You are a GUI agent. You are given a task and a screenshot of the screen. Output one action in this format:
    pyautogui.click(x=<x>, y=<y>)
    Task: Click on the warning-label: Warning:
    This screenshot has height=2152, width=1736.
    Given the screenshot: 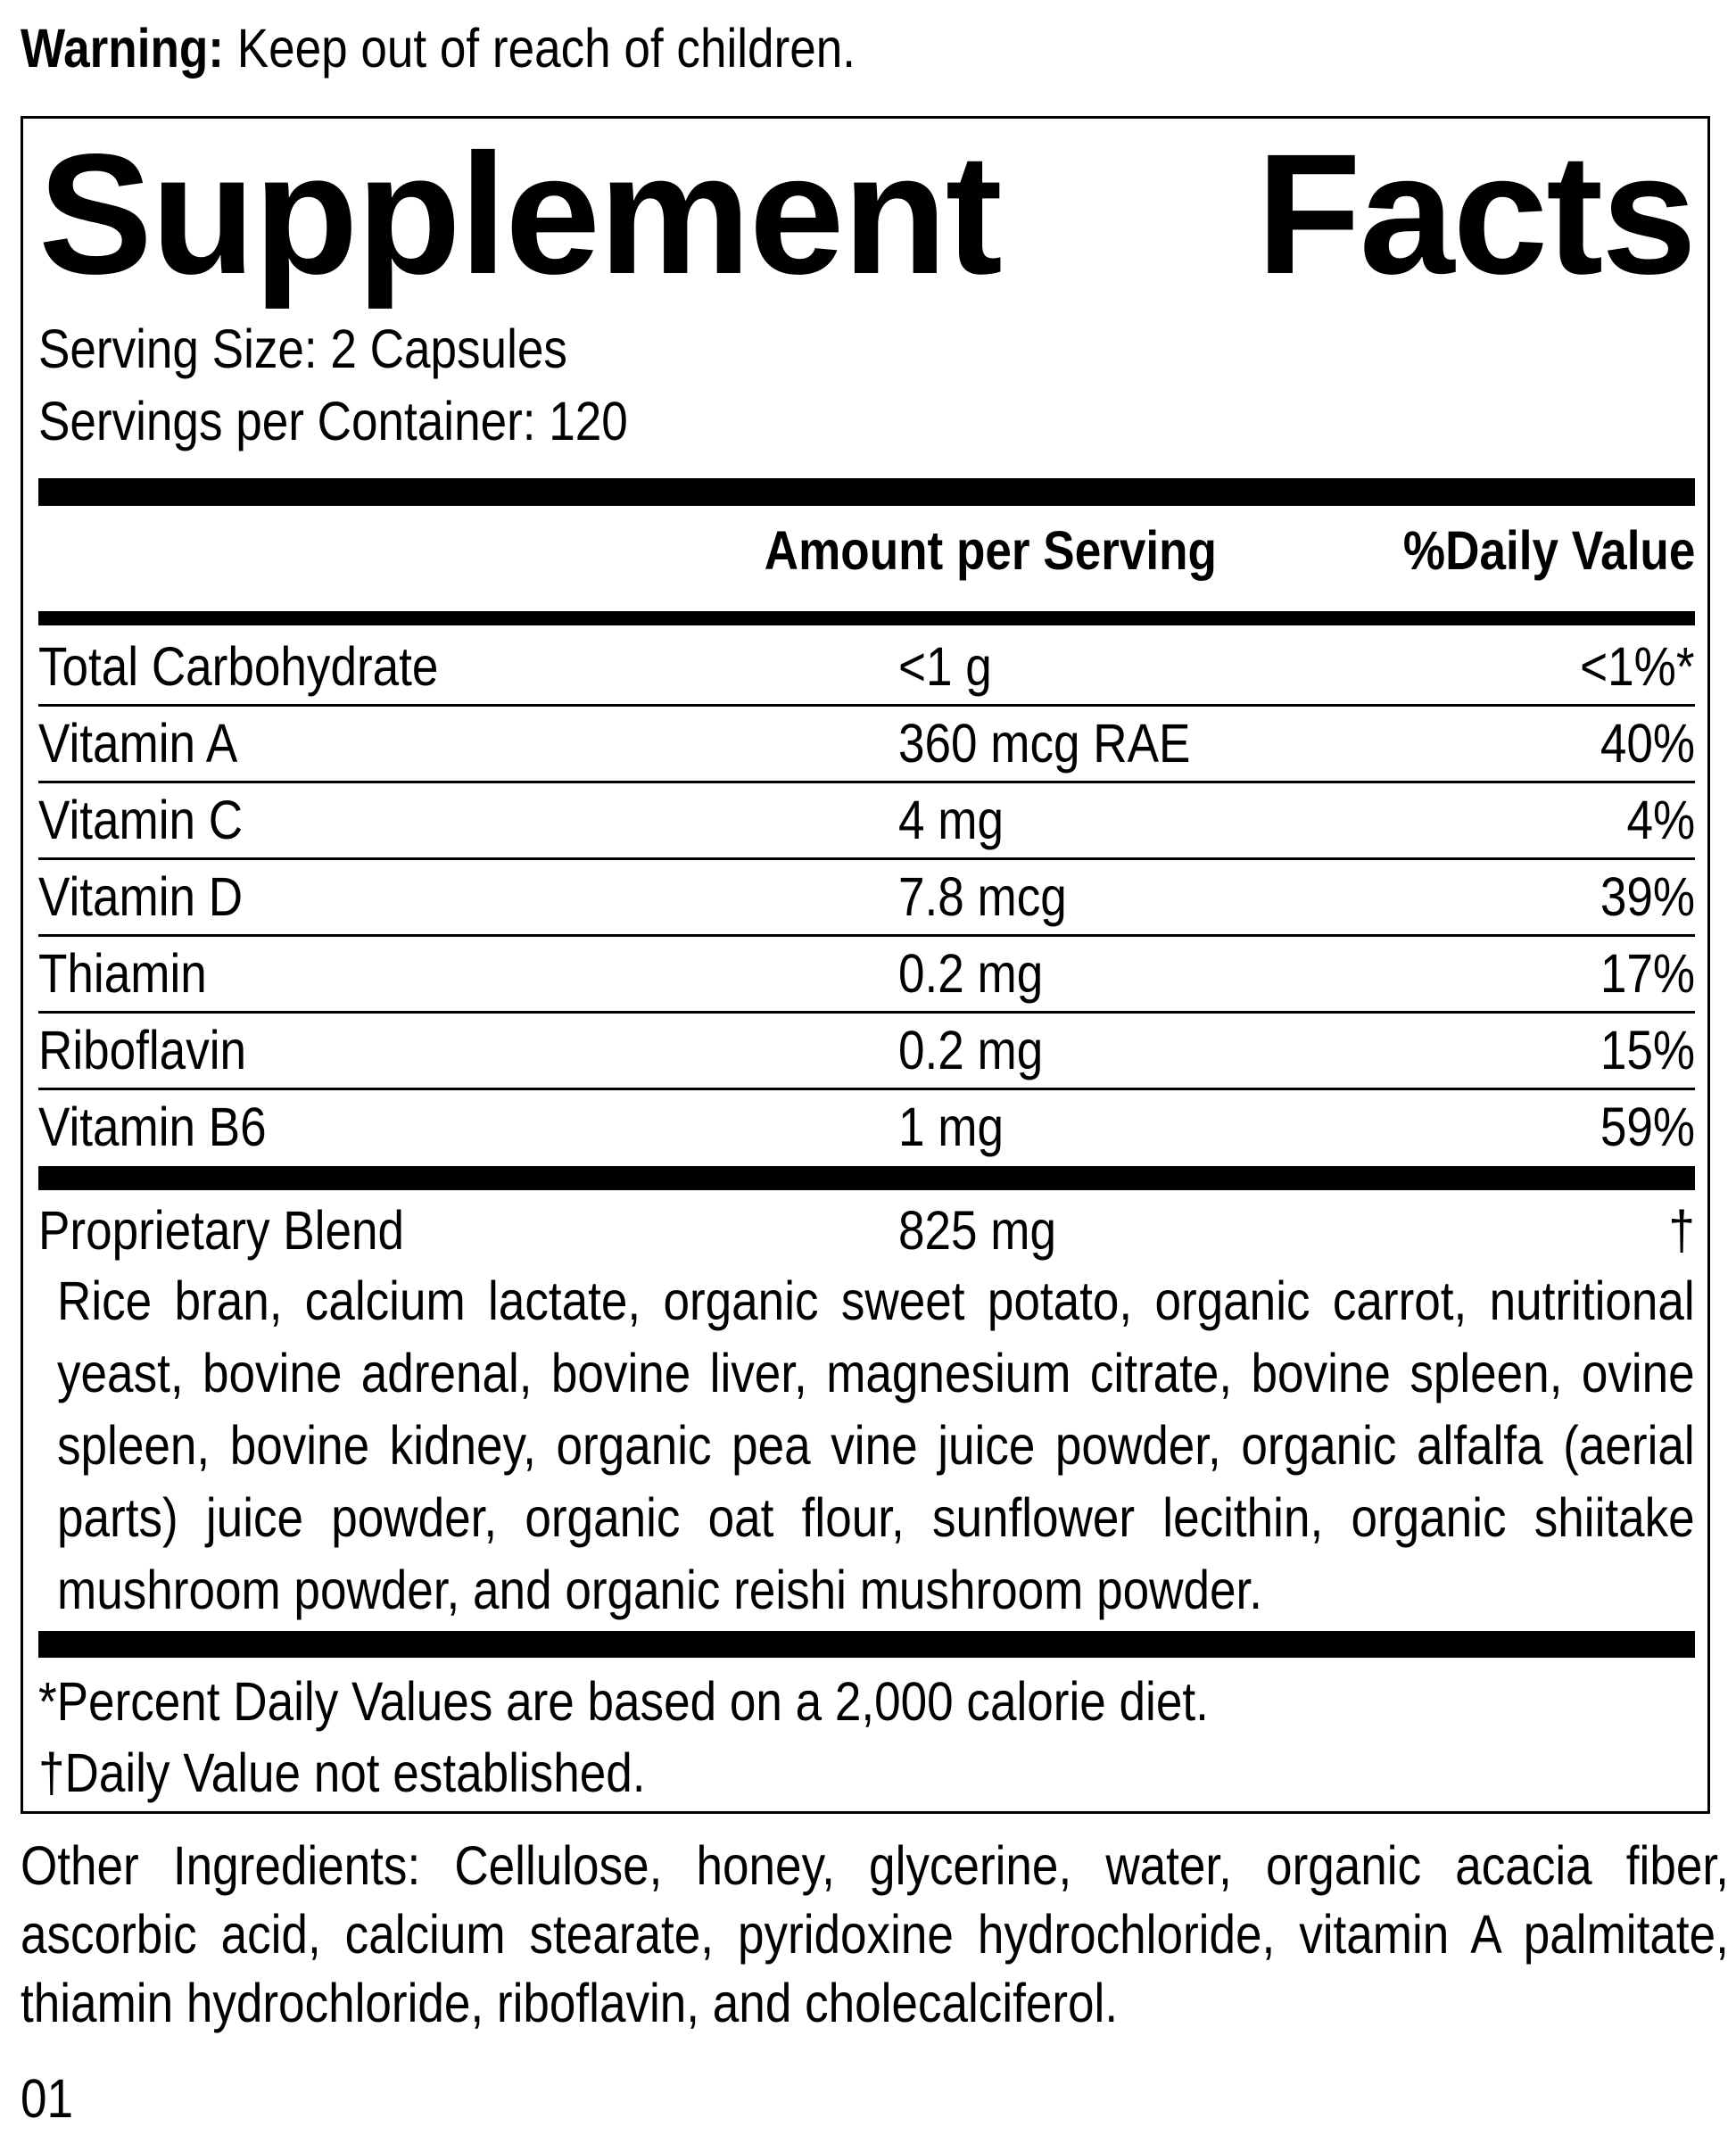 What is the action you would take?
    pyautogui.click(x=122, y=48)
    